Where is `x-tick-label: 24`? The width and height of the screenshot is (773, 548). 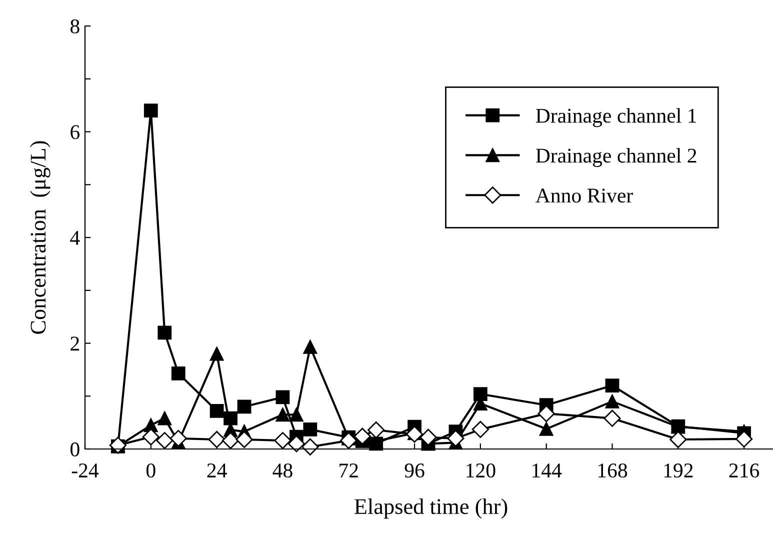 x-tick-label: 24 is located at coordinates (217, 471).